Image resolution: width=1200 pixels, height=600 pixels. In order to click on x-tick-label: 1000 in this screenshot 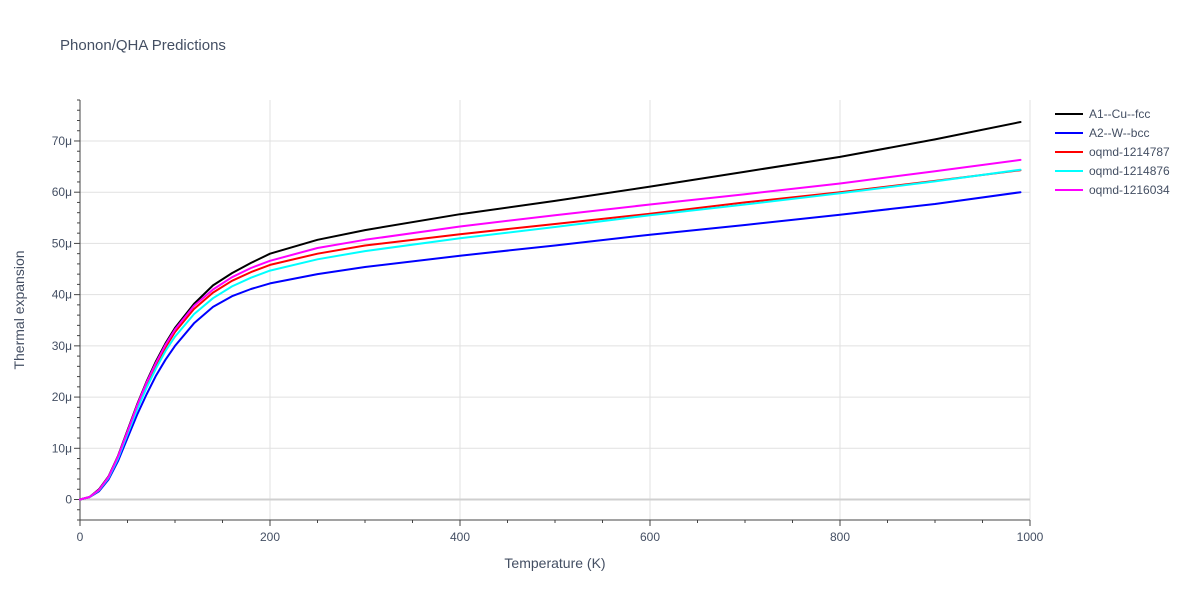, I will do `click(1030, 537)`.